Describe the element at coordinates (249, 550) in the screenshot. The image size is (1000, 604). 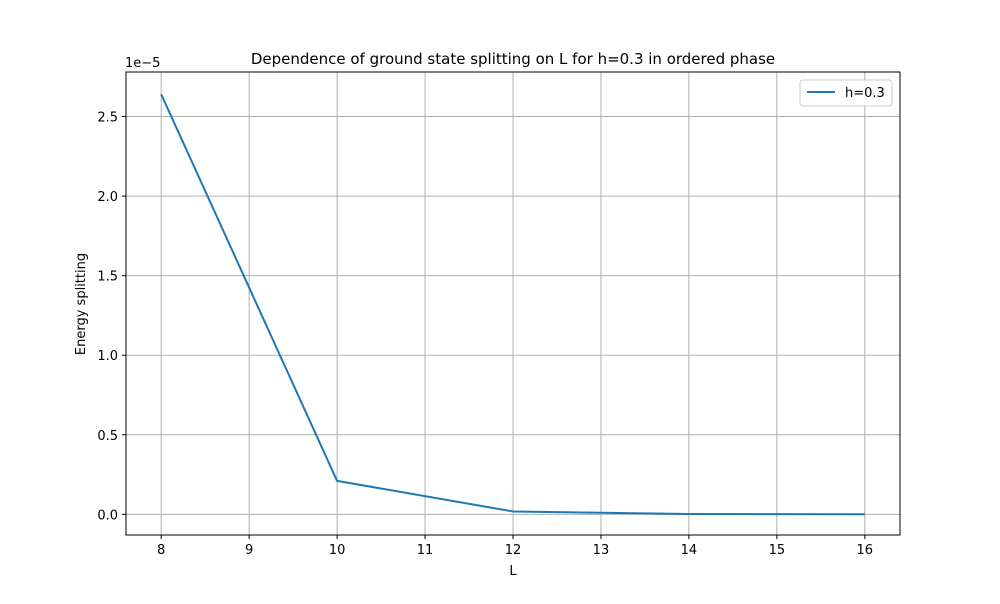
I see `x-tick-label: 9` at that location.